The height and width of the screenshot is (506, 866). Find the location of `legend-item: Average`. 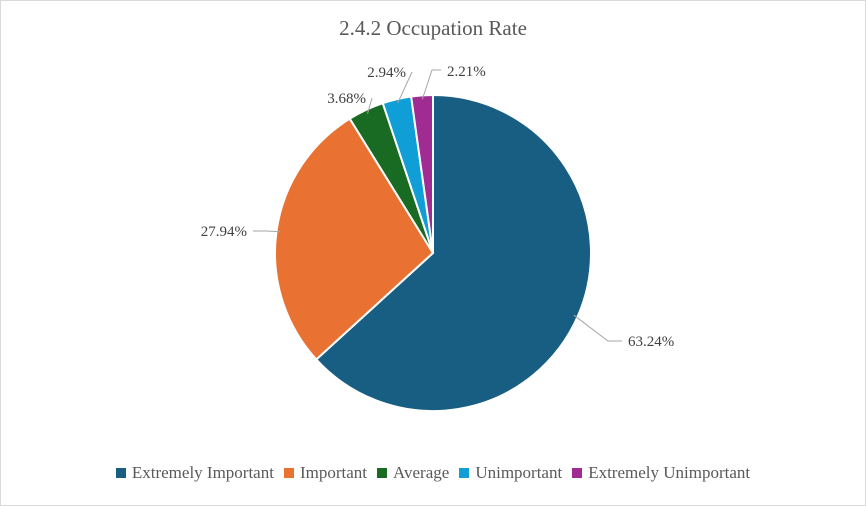

legend-item: Average is located at coordinates (413, 473).